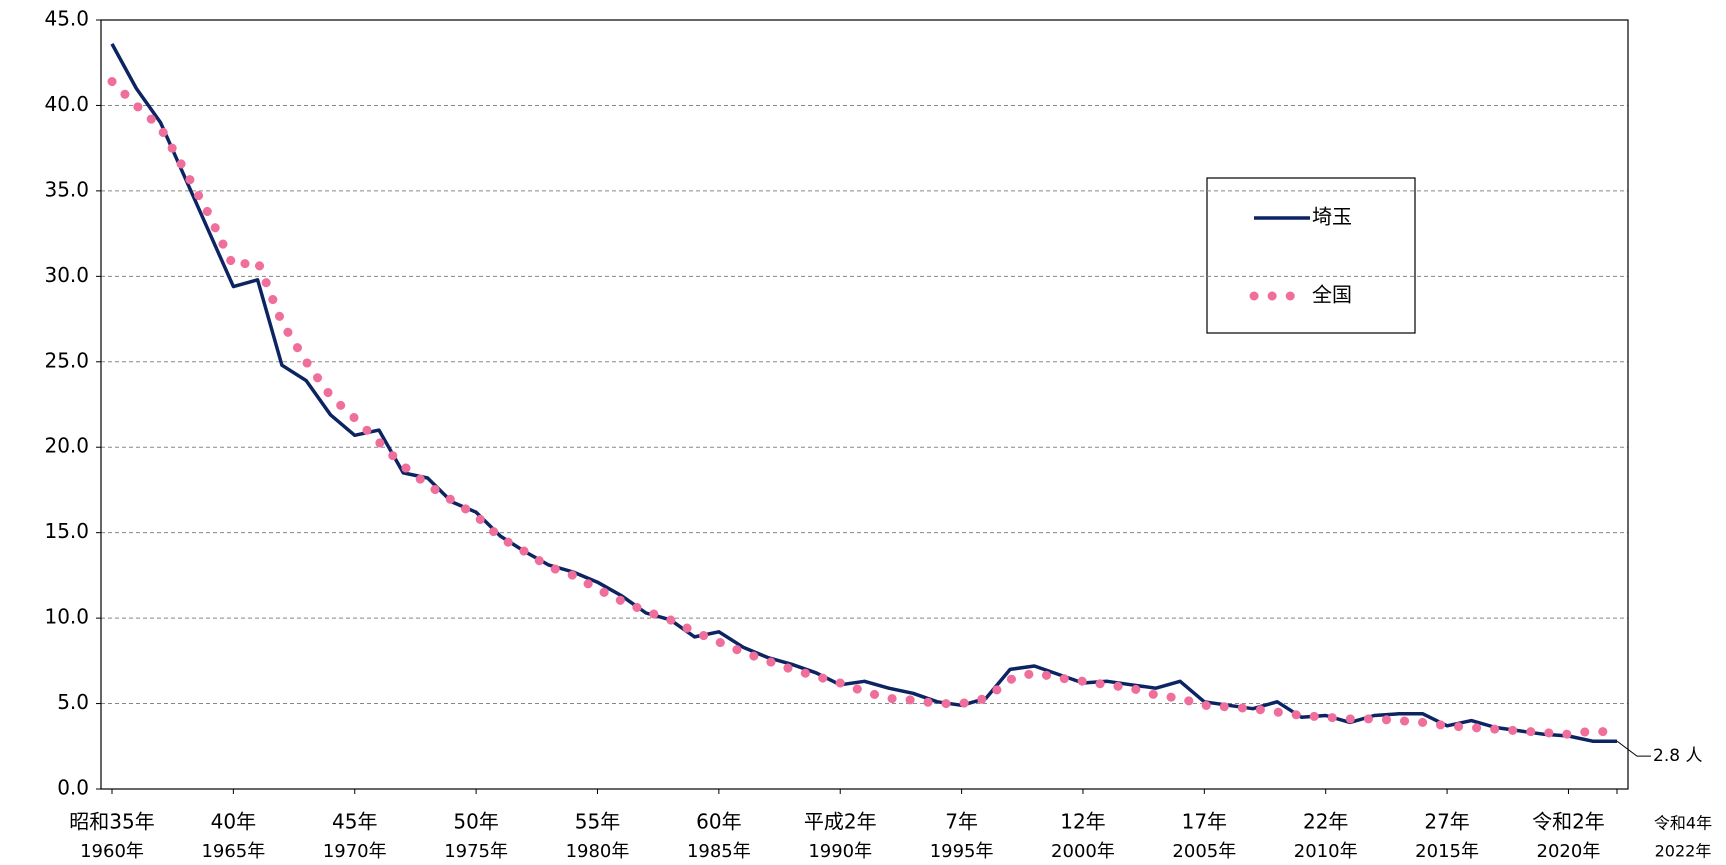 This screenshot has width=1726, height=865. What do you see at coordinates (1326, 851) in the screenshot?
I see `x-tick-sublabel: 2010年` at bounding box center [1326, 851].